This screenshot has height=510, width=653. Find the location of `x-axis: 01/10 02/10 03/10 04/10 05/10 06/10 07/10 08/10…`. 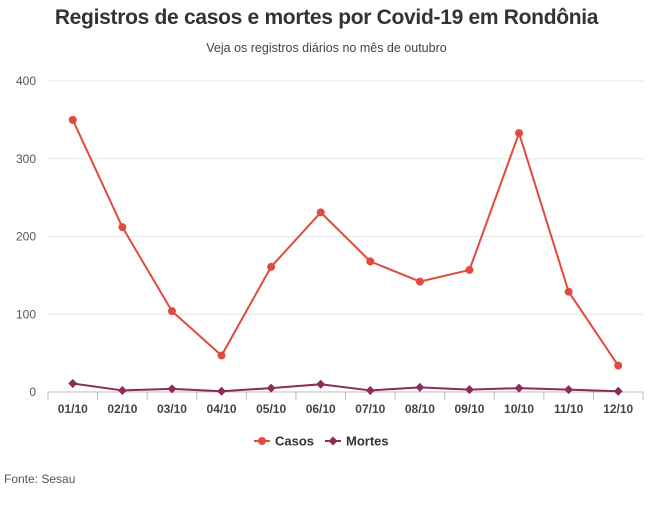

x-axis: 01/10 02/10 03/10 04/10 05/10 06/10 07/10 08/10… is located at coordinates (345, 403).